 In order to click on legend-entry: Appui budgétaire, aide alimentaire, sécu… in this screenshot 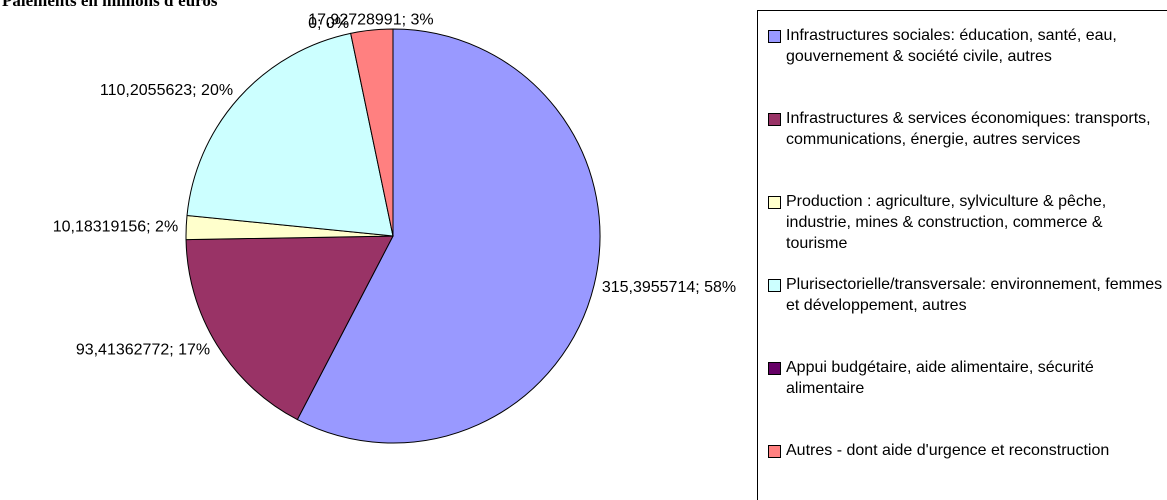, I will do `click(967, 398)`.